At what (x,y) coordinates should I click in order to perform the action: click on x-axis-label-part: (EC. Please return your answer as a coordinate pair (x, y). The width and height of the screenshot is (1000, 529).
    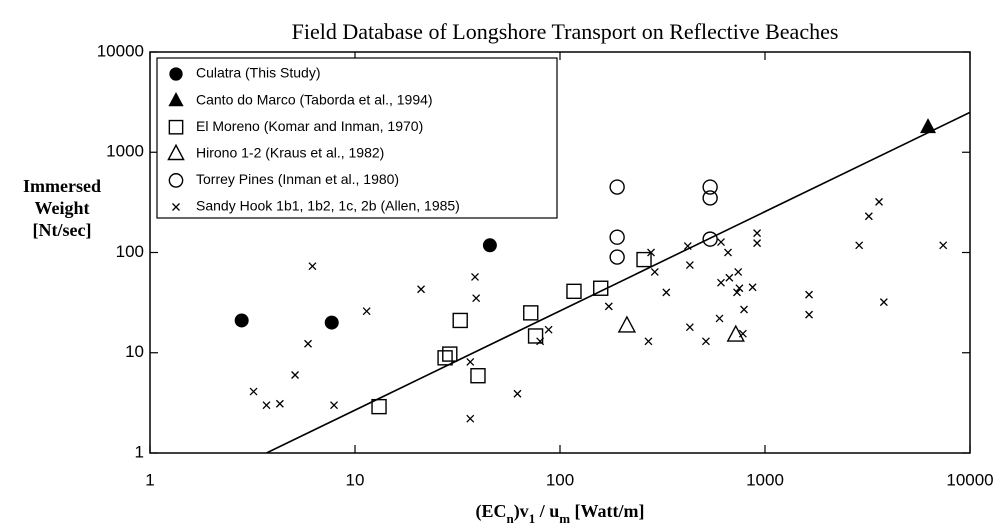
    Looking at the image, I should click on (490, 511).